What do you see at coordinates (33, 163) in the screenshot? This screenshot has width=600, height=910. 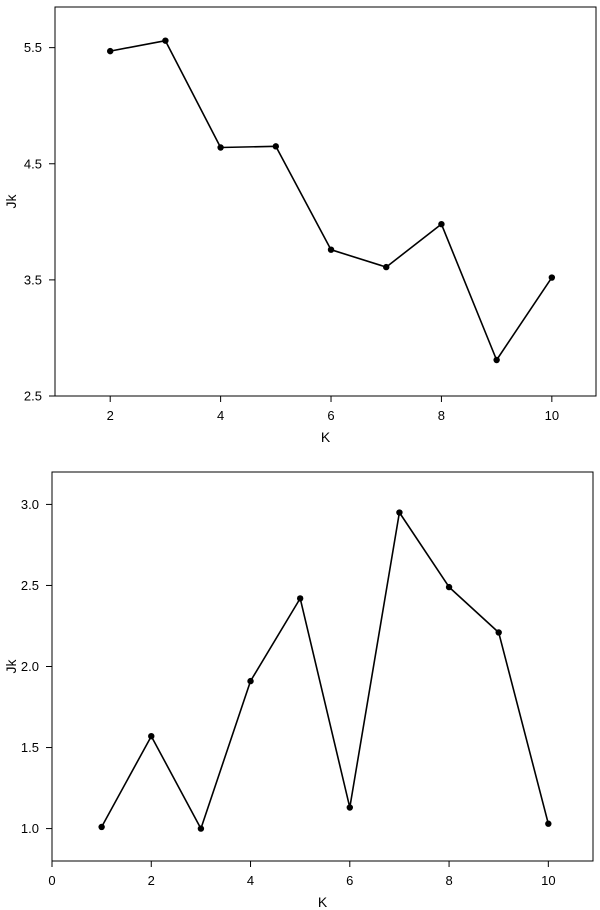 I see `y-tick-label: 4.5` at bounding box center [33, 163].